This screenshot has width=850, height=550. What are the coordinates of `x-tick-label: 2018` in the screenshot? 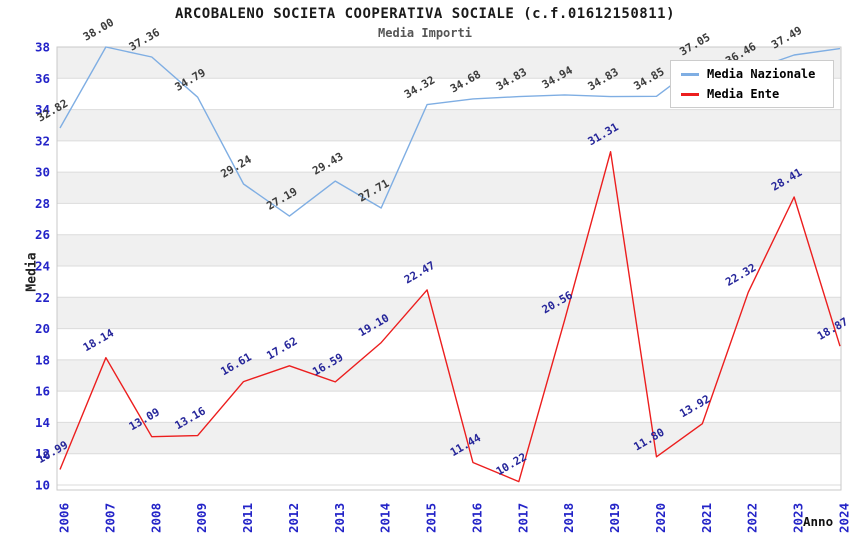 It's located at (568, 518).